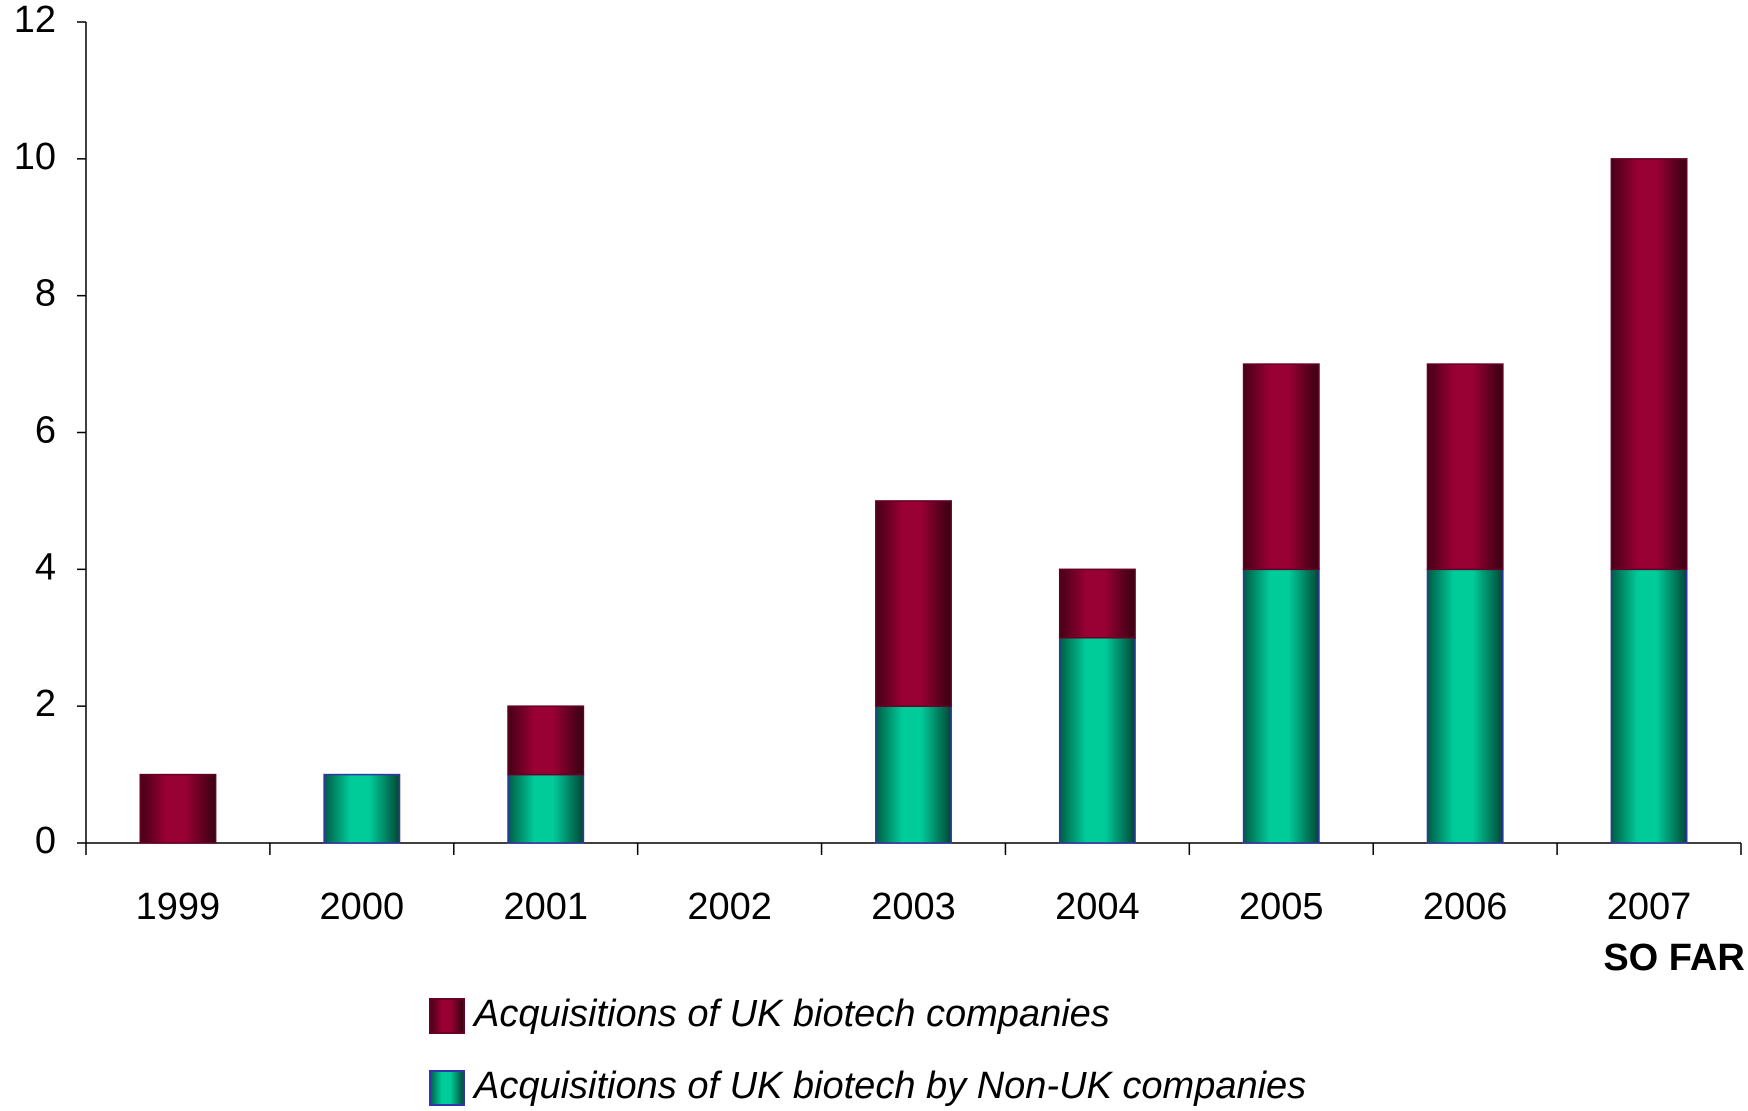  What do you see at coordinates (45, 567) in the screenshot?
I see `y-tick-label: 4` at bounding box center [45, 567].